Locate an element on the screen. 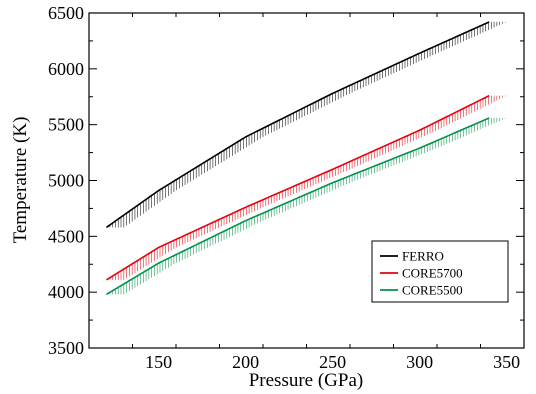 This screenshot has height=394, width=536. y-tick-label: 3500 is located at coordinates (66, 348).